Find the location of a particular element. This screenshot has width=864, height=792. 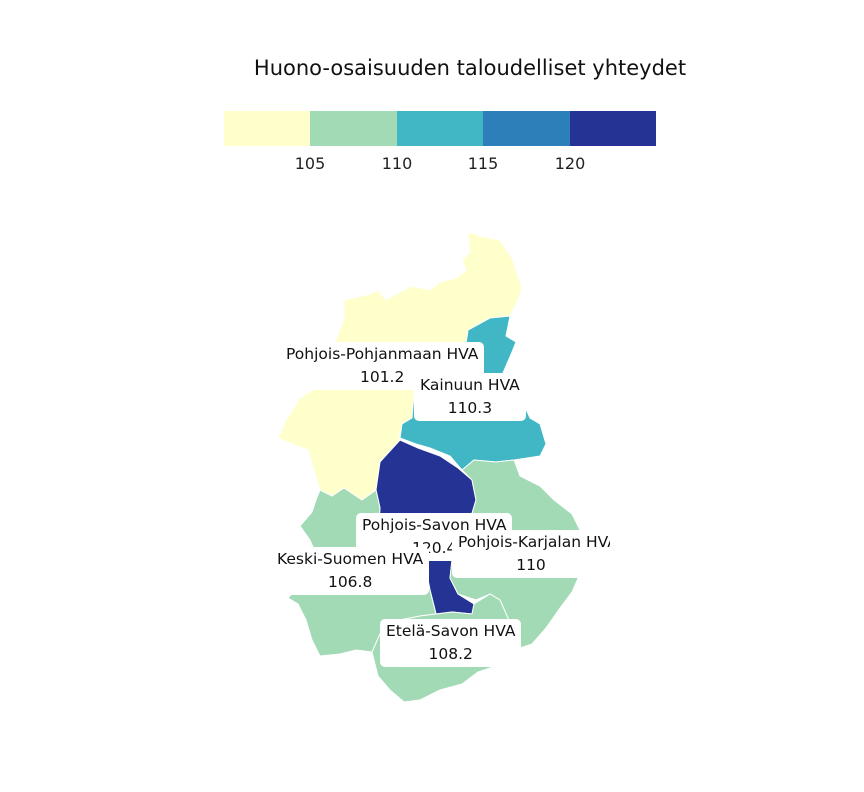

label-pohjois-karjala: Pohjois-Karjalan HVA 110 is located at coordinates (531, 554).